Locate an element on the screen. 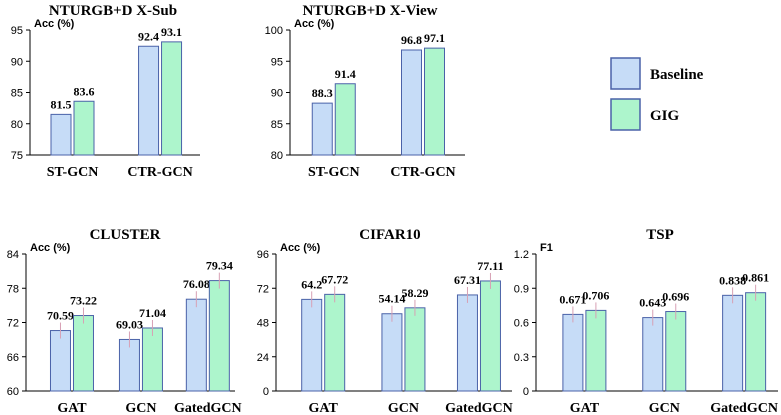 This screenshot has height=415, width=781. data-label: 67.31 is located at coordinates (467, 280).